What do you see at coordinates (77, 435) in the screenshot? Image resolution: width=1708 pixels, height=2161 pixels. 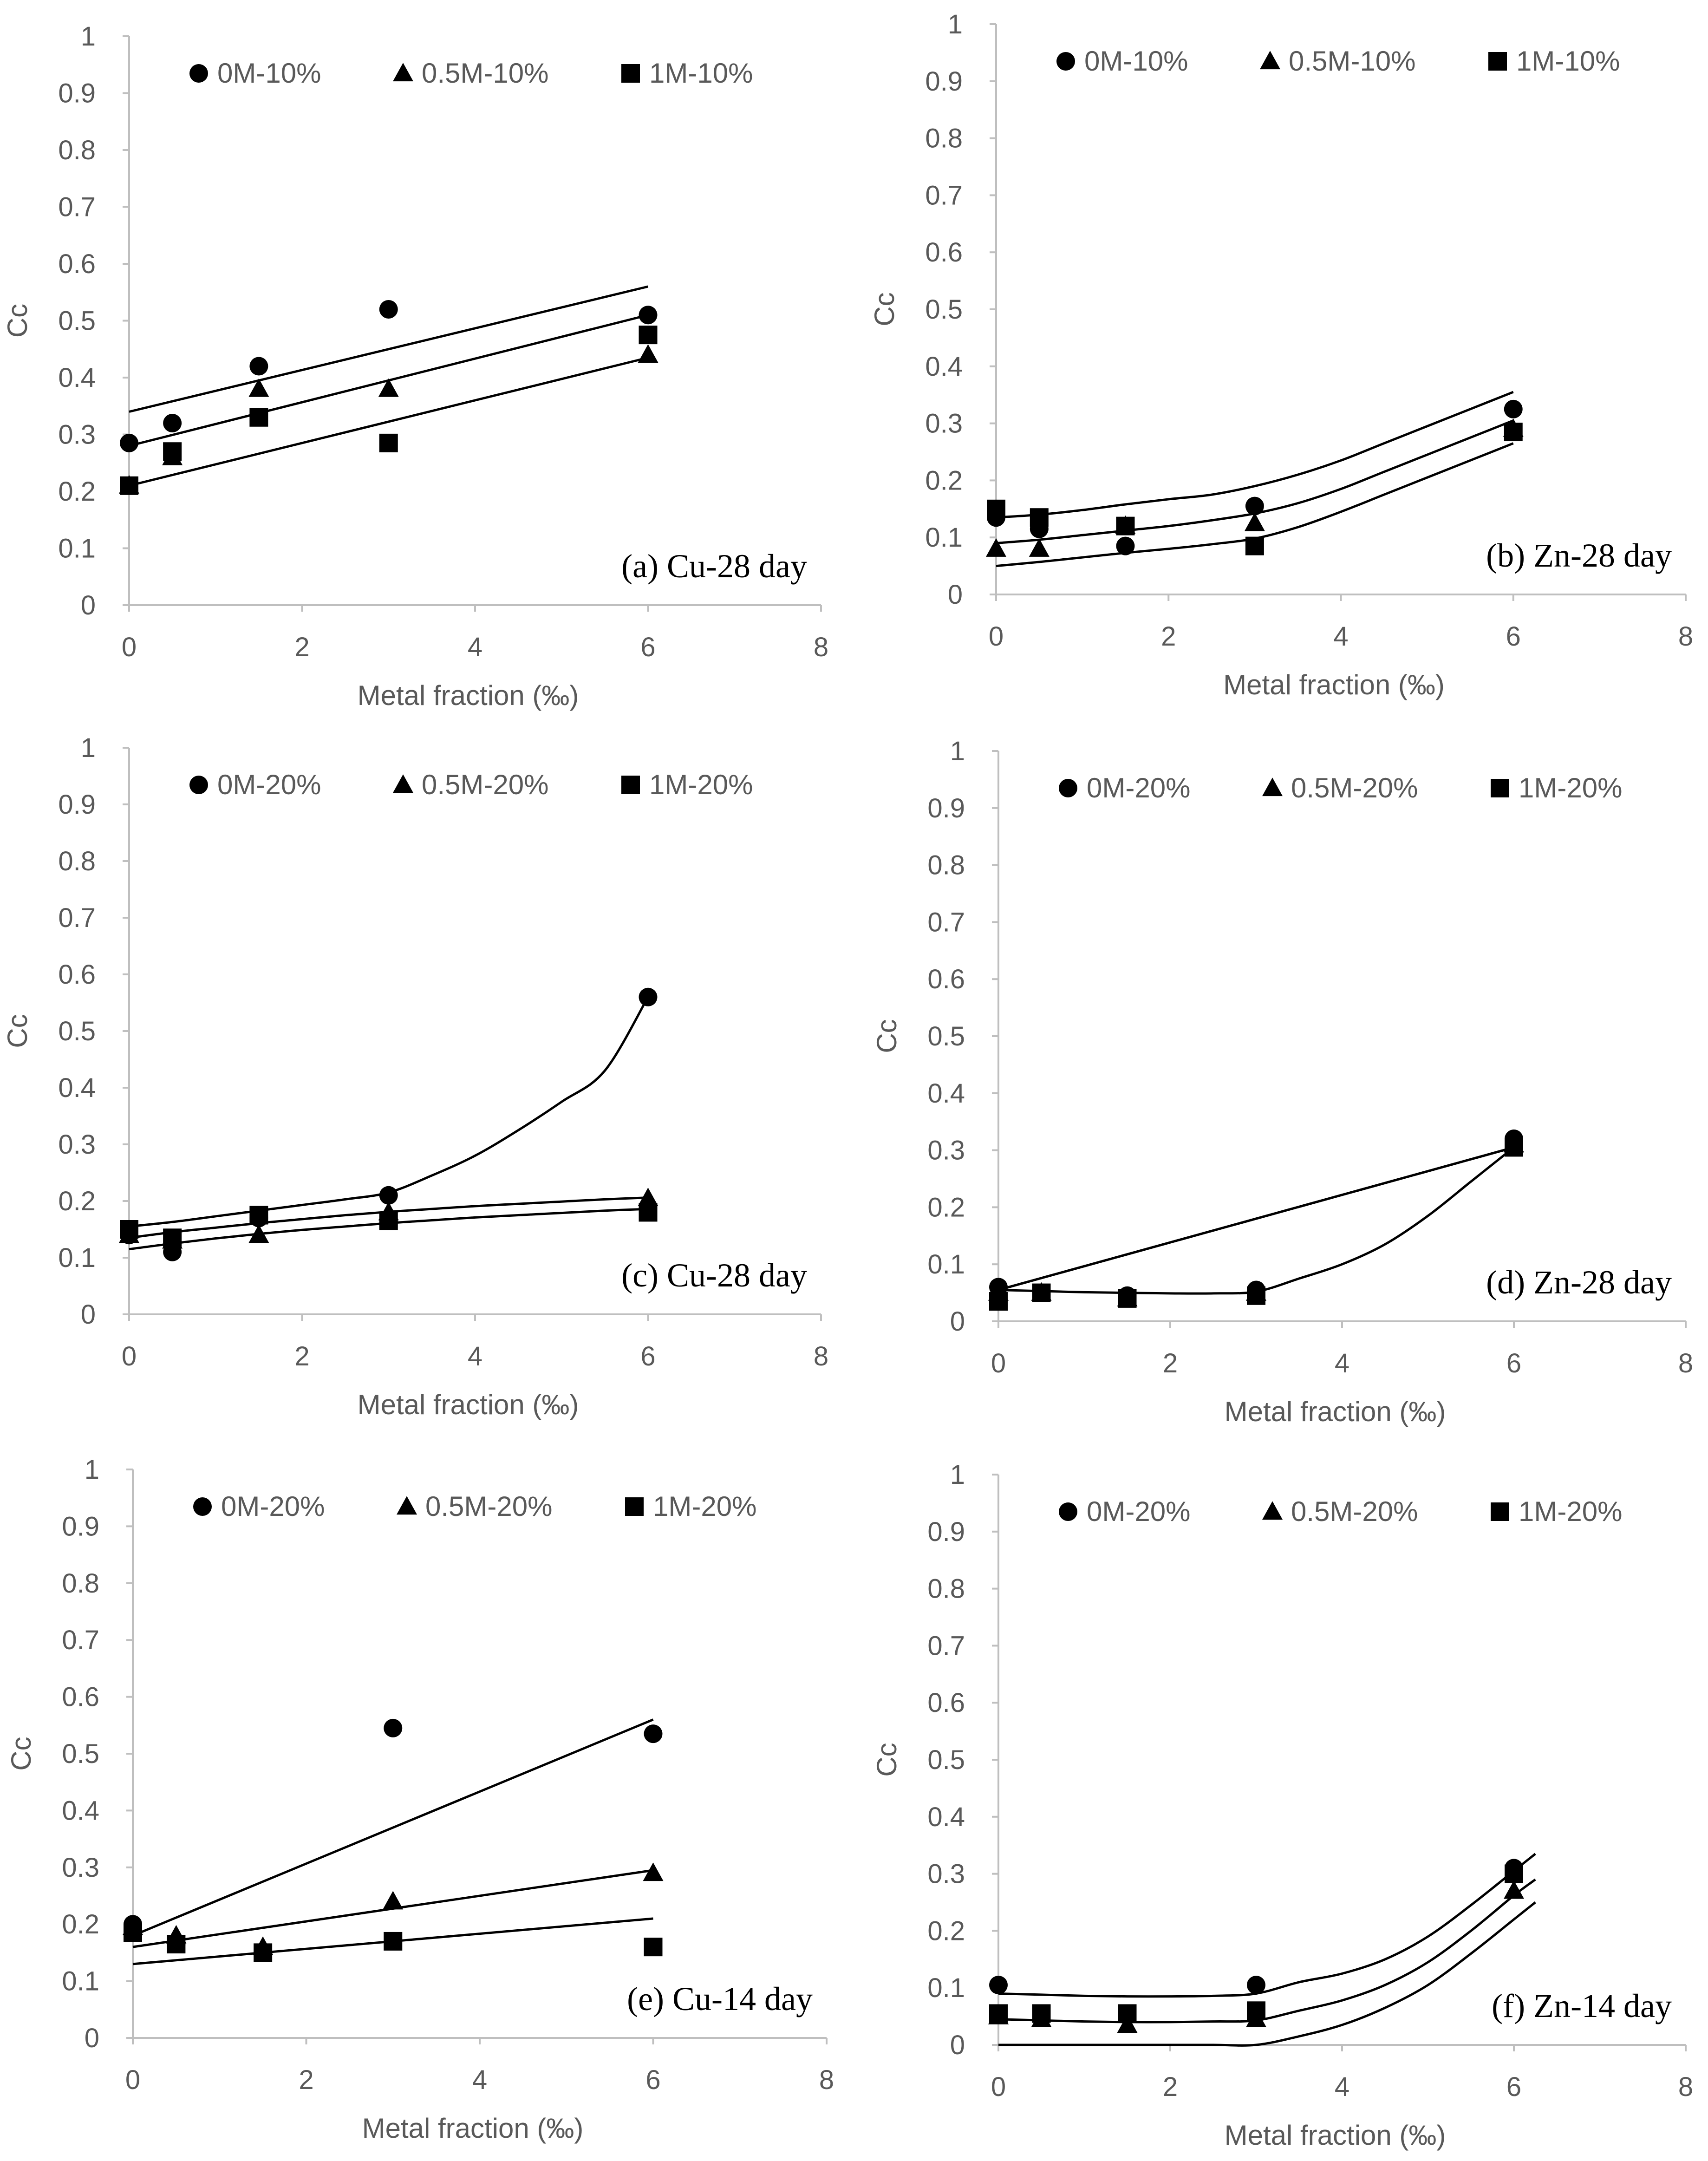 I see `y-tick-label: 0.3` at bounding box center [77, 435].